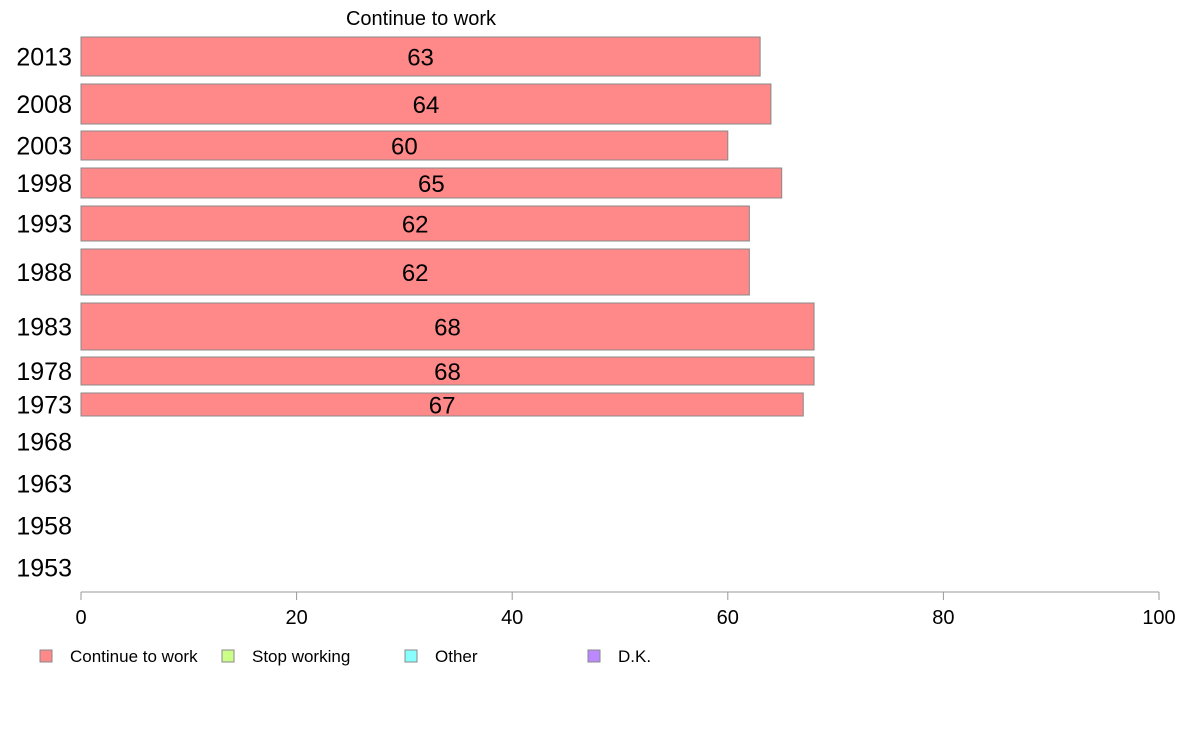 The height and width of the screenshot is (736, 1188). Describe the element at coordinates (44, 443) in the screenshot. I see `y-tick-label: 1968` at that location.